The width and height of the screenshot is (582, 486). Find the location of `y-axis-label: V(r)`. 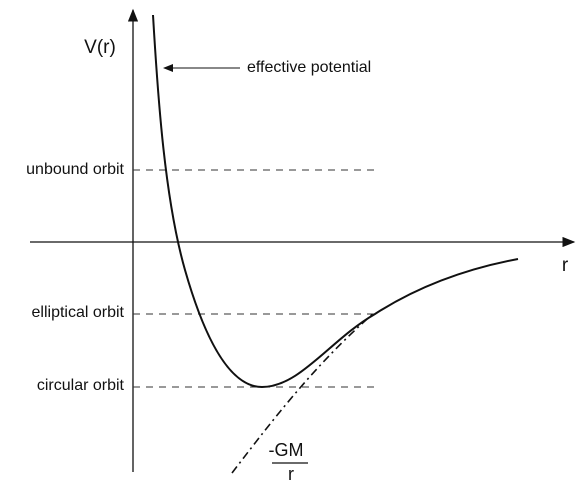

y-axis-label: V(r) is located at coordinates (100, 47).